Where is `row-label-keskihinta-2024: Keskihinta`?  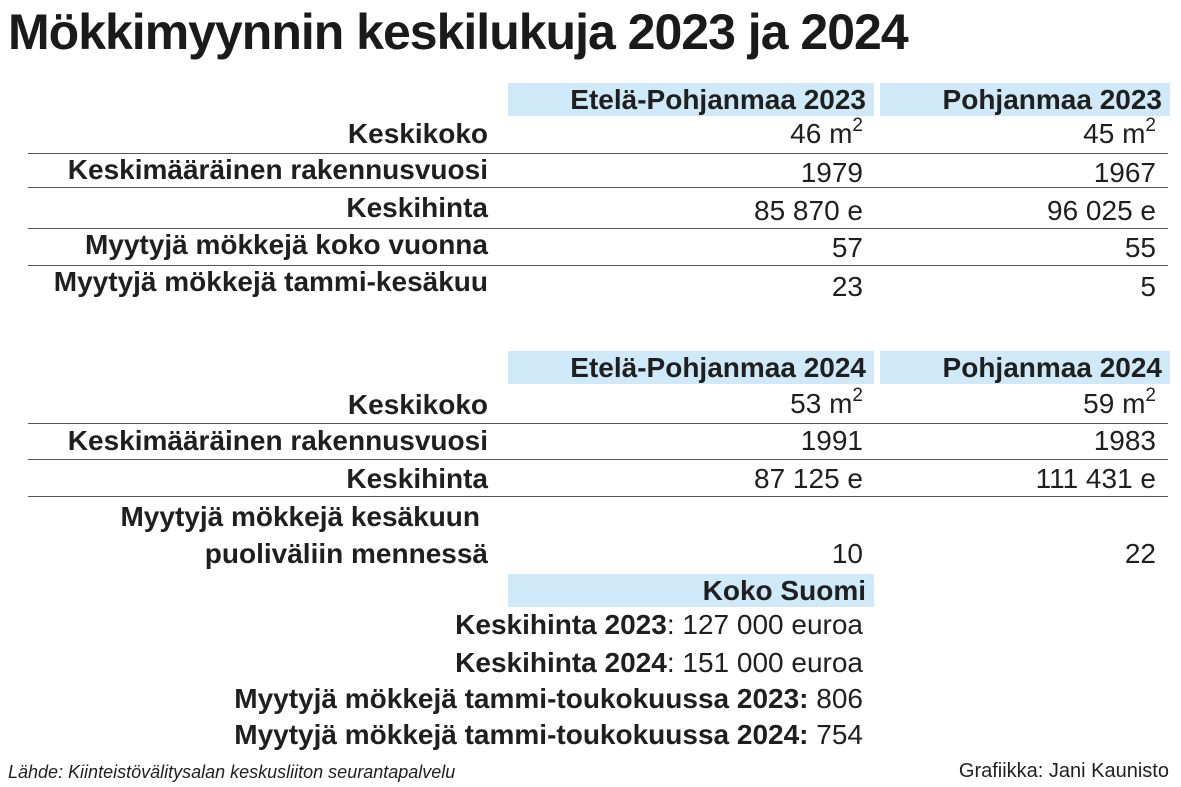 row-label-keskihinta-2024: Keskihinta is located at coordinates (417, 478).